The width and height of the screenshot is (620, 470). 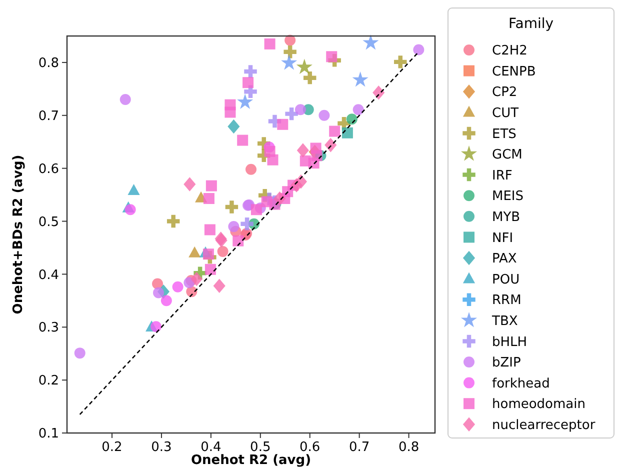 What do you see at coordinates (505, 92) in the screenshot?
I see `legend-label: CP2` at bounding box center [505, 92].